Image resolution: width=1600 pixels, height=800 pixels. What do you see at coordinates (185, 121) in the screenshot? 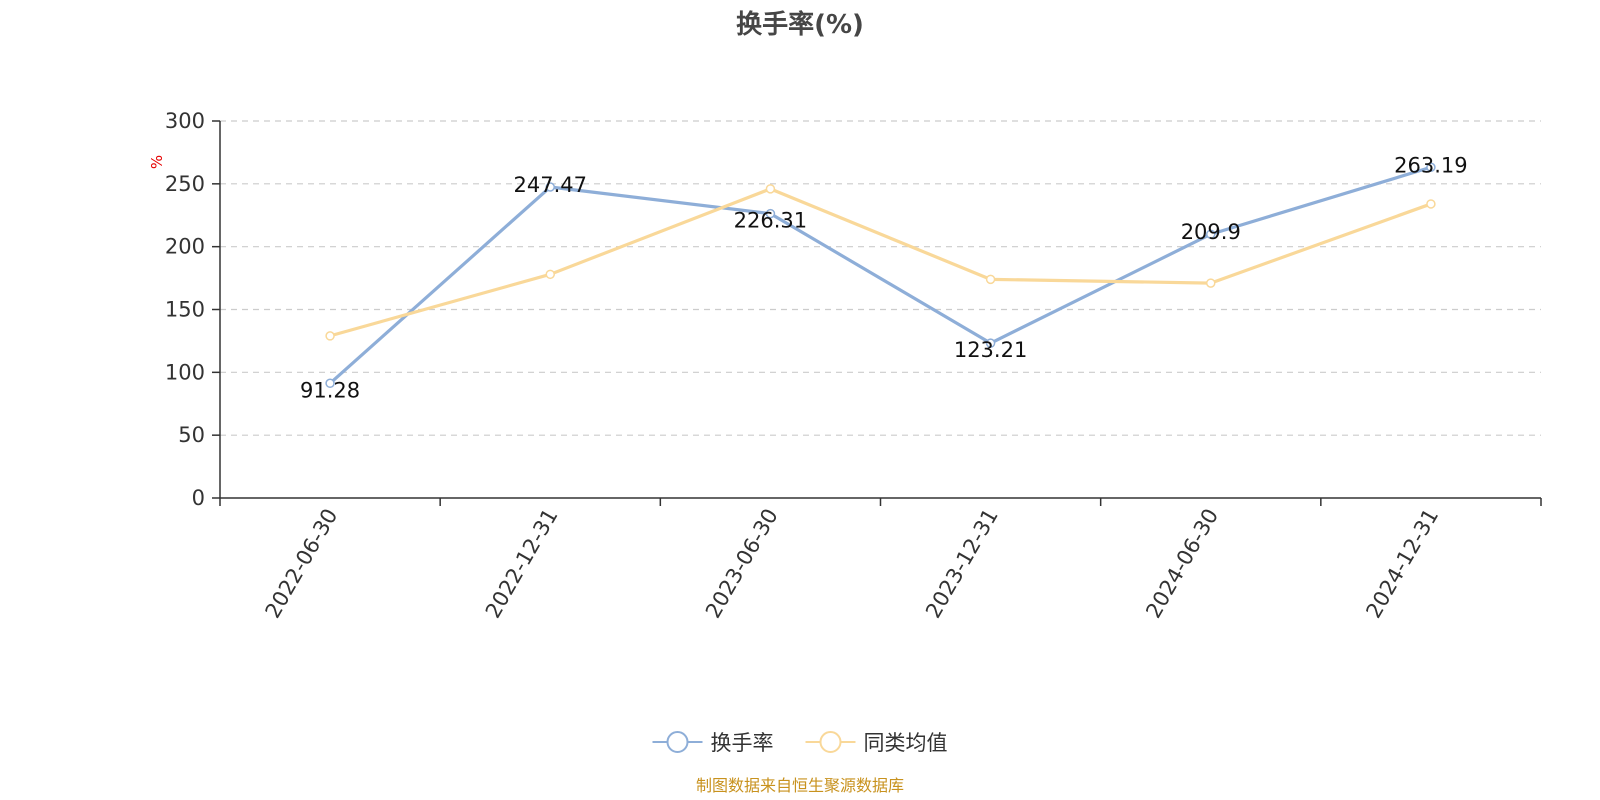
I see `y-tick-label: 300` at bounding box center [185, 121].